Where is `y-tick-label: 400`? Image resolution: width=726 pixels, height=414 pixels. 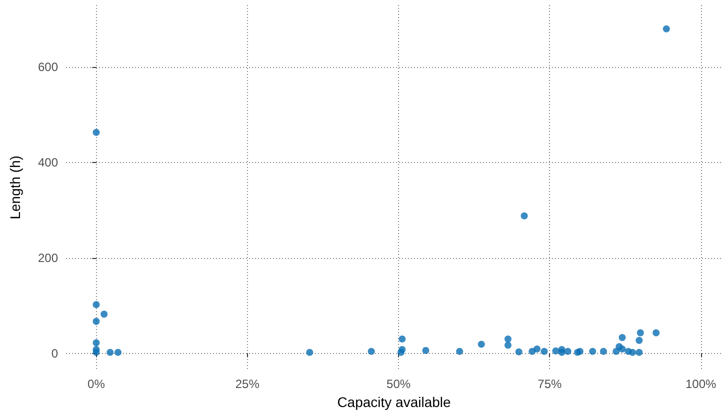
y-tick-label: 400 is located at coordinates (48, 162).